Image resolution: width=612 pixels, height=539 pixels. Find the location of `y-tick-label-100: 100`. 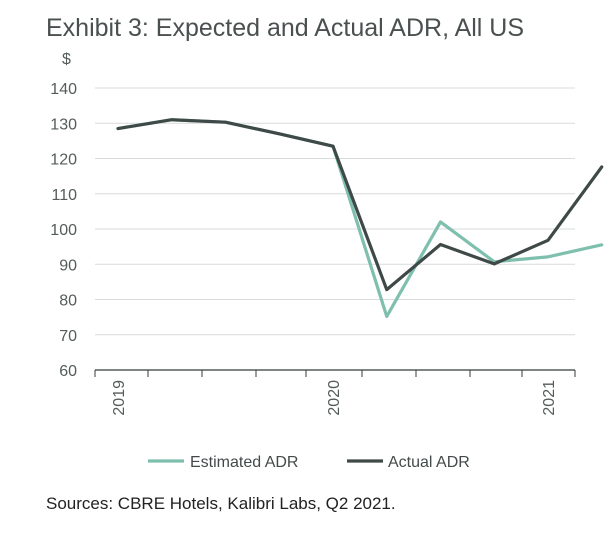

y-tick-label-100: 100 is located at coordinates (63, 230).